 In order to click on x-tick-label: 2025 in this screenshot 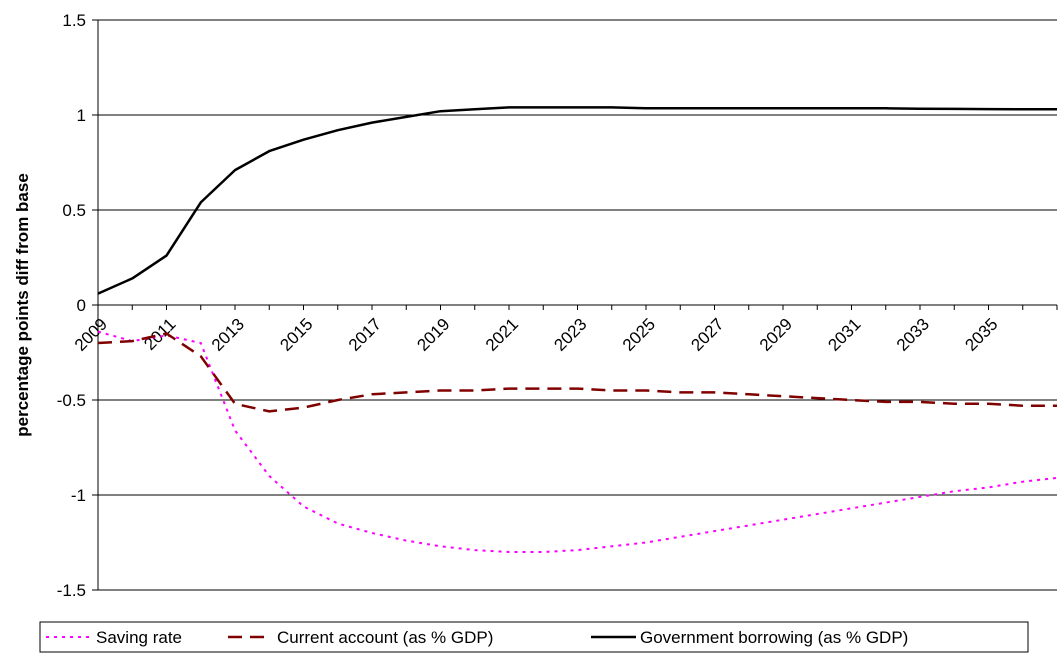, I will do `click(639, 335)`.